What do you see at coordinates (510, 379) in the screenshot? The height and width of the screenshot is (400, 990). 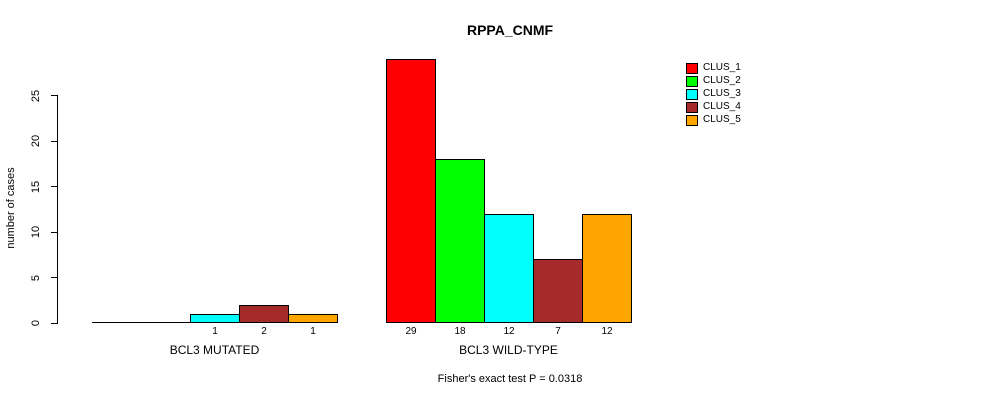 I see `footer-stat-text: Fisher's exact test P = 0.0318` at bounding box center [510, 379].